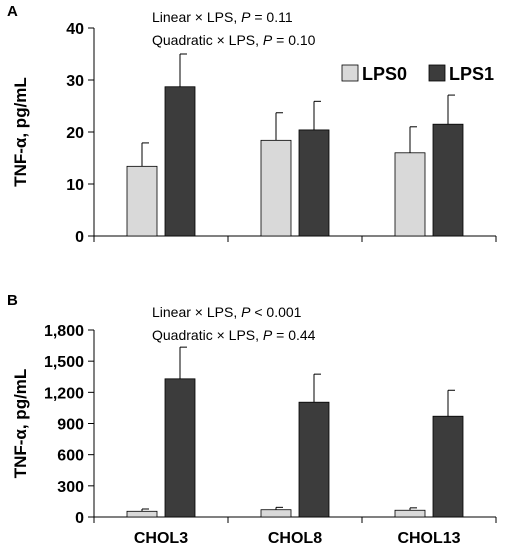 The height and width of the screenshot is (552, 508). I want to click on y-tick-label: 1,200, so click(64, 393).